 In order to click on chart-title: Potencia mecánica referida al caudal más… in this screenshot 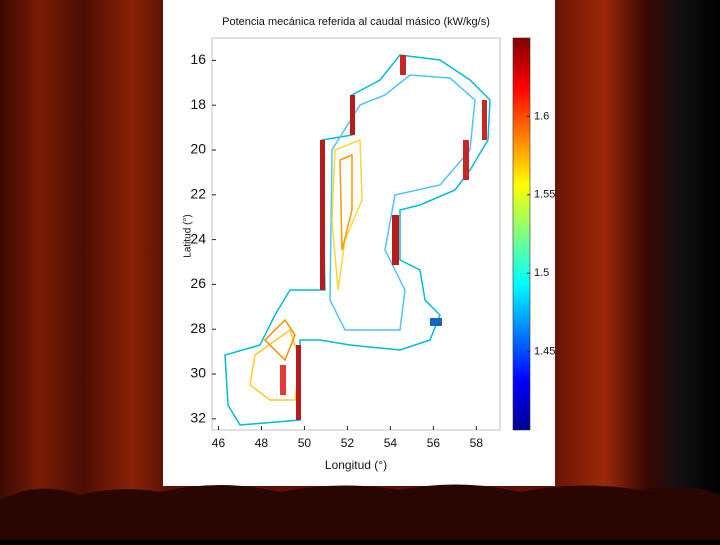, I will do `click(356, 22)`.